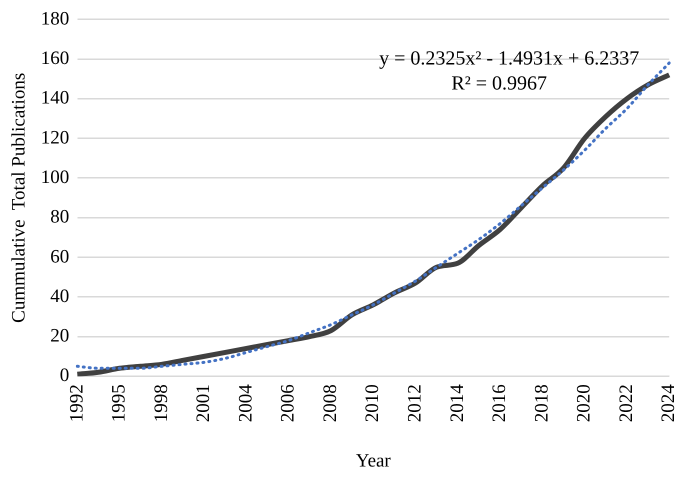  What do you see at coordinates (415, 403) in the screenshot?
I see `x-tick-label: 2012` at bounding box center [415, 403].